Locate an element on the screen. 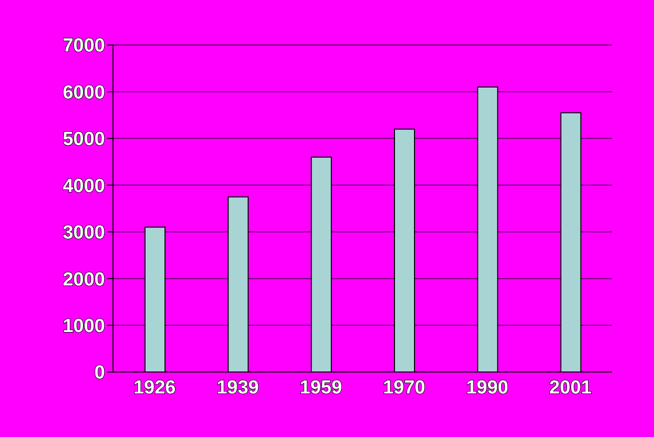 Image resolution: width=654 pixels, height=437 pixels. x-tick-label: 1959 is located at coordinates (321, 387).